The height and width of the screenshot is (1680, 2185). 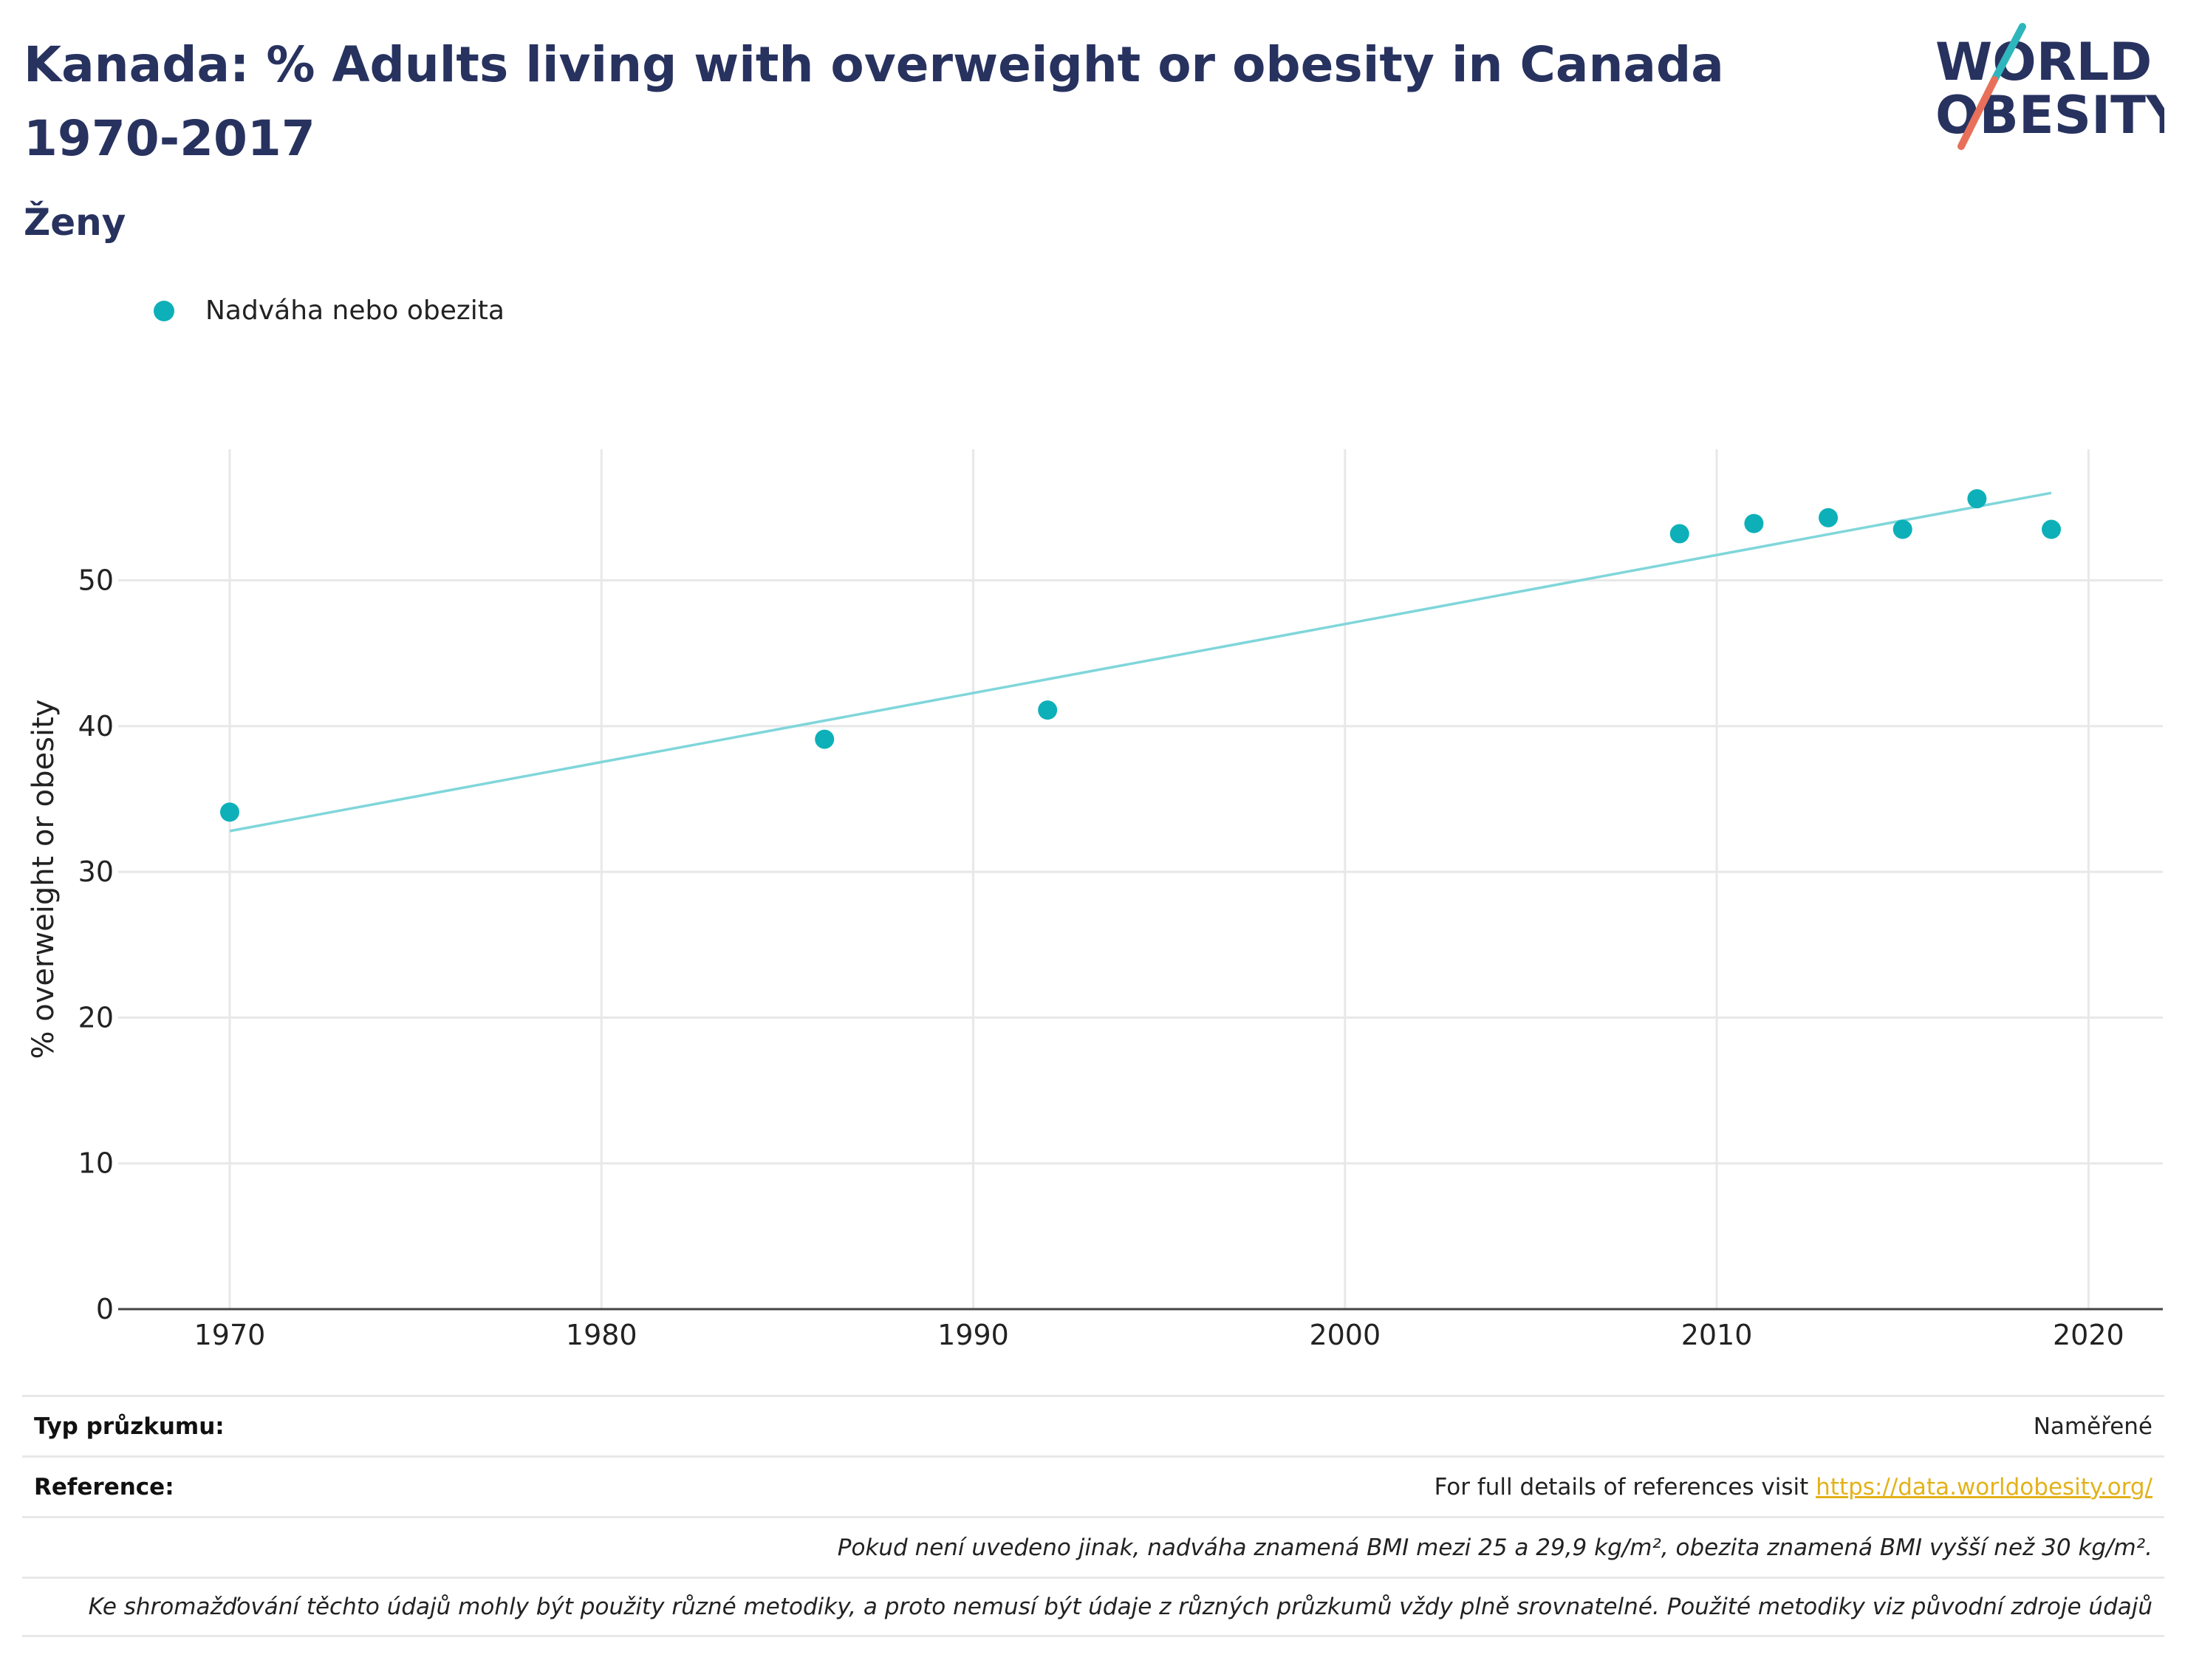 What do you see at coordinates (44, 879) in the screenshot?
I see `y-axis-label: % overweight or obesity` at bounding box center [44, 879].